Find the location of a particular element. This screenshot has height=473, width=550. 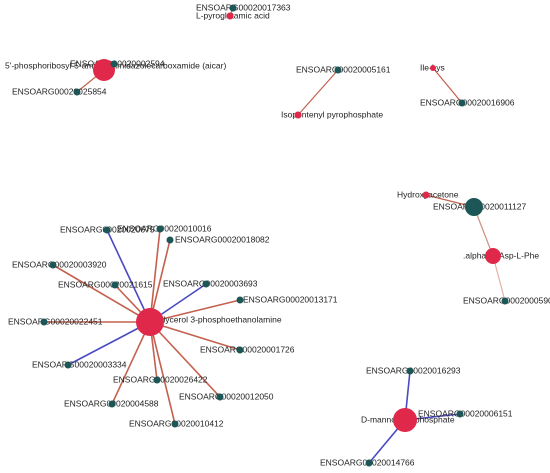

node-label: ENSOARG00020016906 is located at coordinates (467, 102).